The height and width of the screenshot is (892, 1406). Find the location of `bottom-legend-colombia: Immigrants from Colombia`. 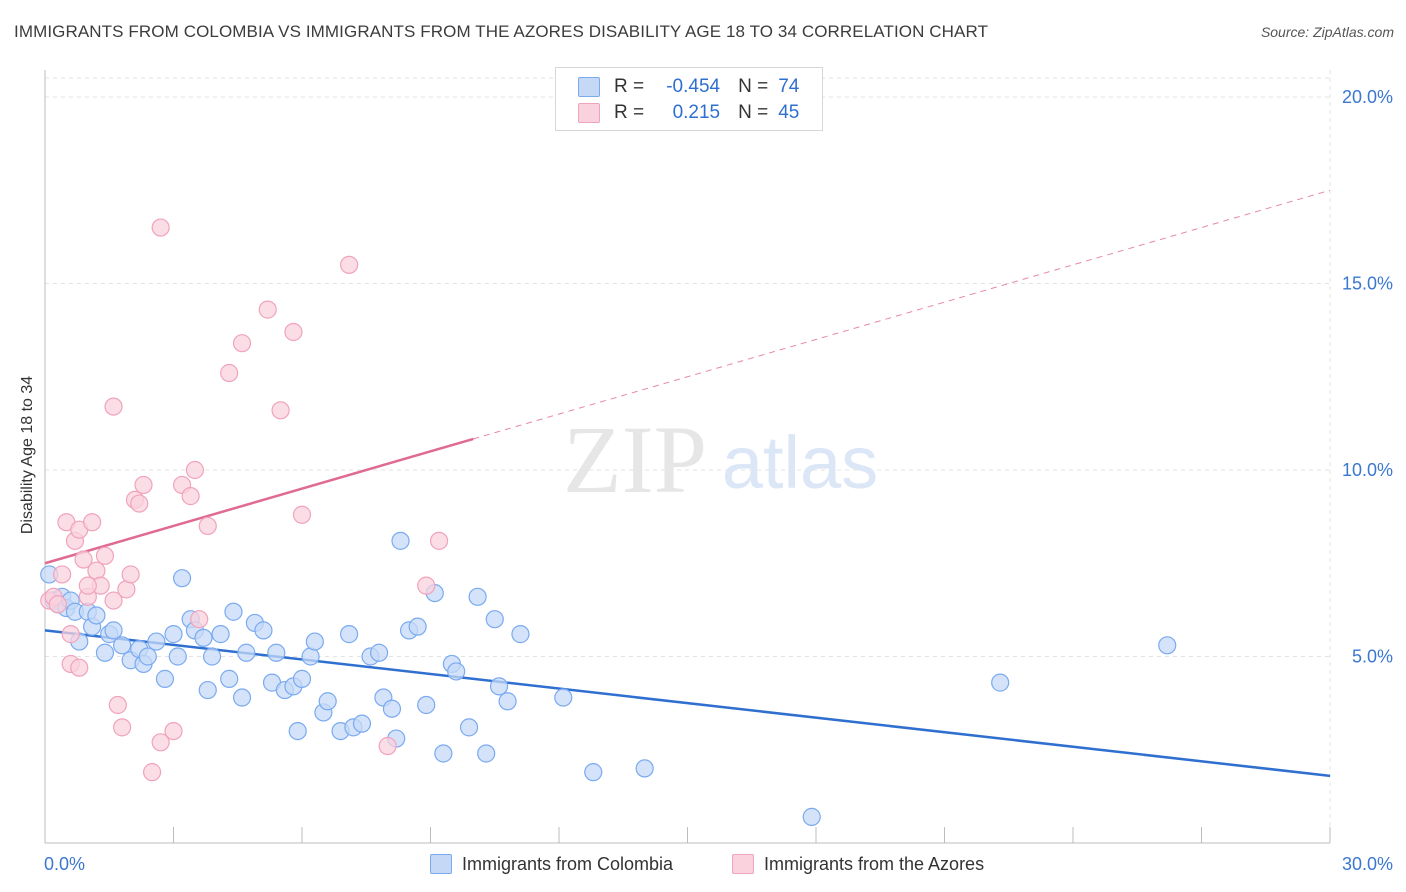

bottom-legend-colombia: Immigrants from Colombia is located at coordinates (551, 864).